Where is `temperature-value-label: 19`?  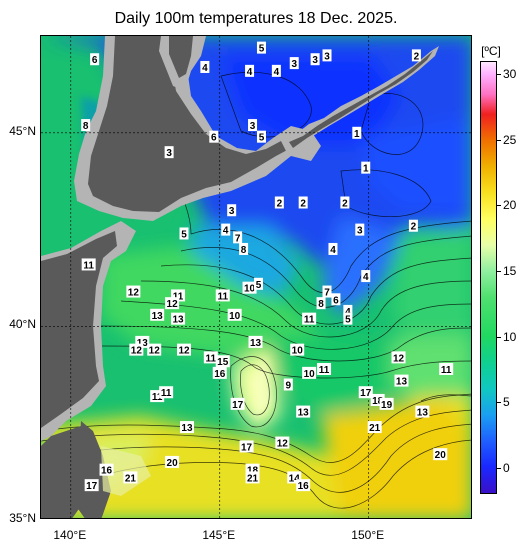 temperature-value-label: 19 is located at coordinates (386, 404).